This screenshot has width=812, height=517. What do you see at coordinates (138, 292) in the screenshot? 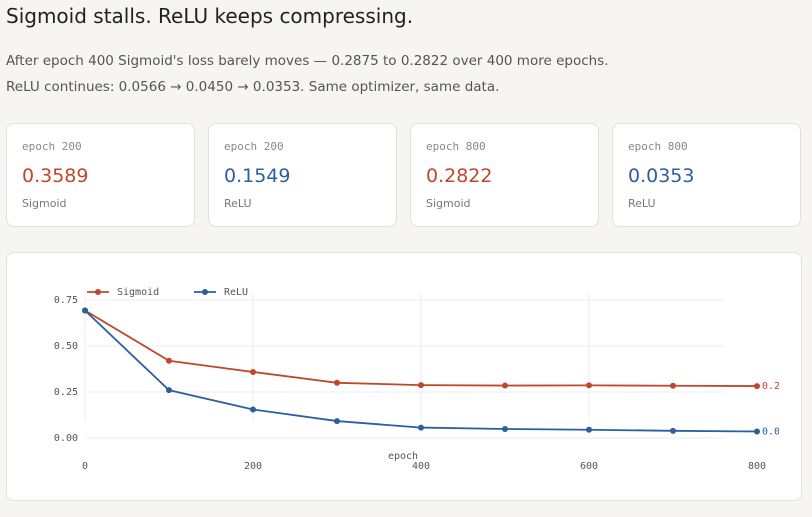
I see `legend-label: Sigmoid` at bounding box center [138, 292].